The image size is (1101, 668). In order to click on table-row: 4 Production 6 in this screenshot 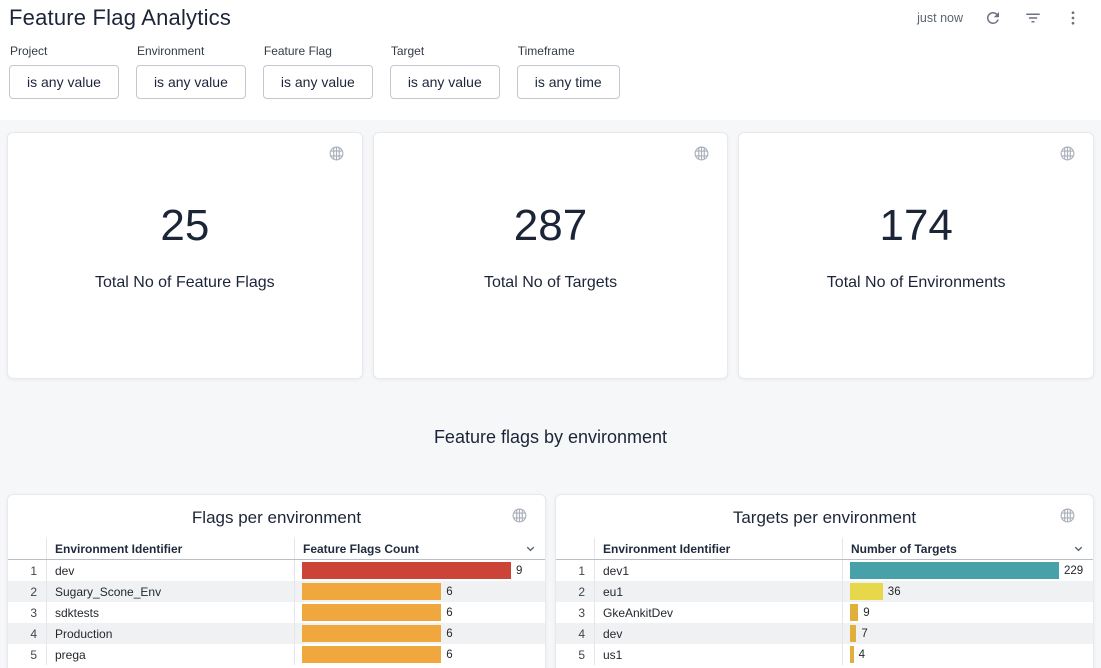, I will do `click(276, 633)`.